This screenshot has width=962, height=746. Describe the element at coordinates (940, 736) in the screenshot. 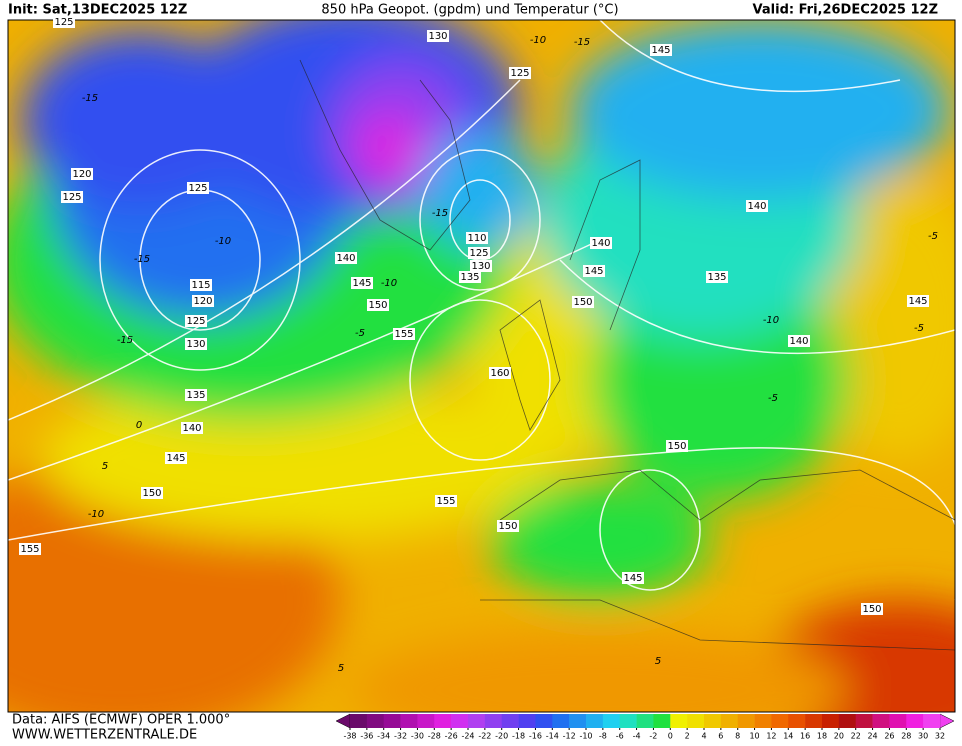

I see `scale-label: 32` at that location.